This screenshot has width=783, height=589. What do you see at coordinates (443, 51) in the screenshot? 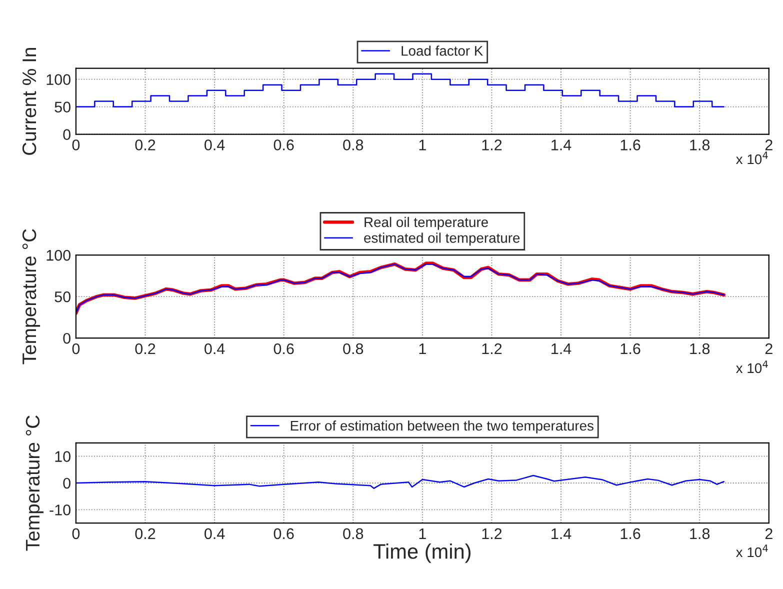
I see `legend-label: Load factor K` at bounding box center [443, 51].